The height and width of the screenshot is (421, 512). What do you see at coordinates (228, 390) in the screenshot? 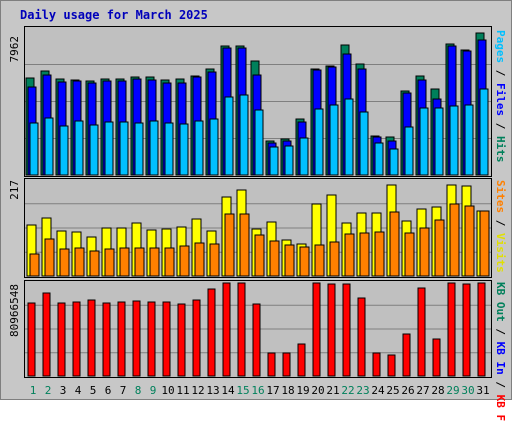
I see `day-label: 14` at bounding box center [228, 390].